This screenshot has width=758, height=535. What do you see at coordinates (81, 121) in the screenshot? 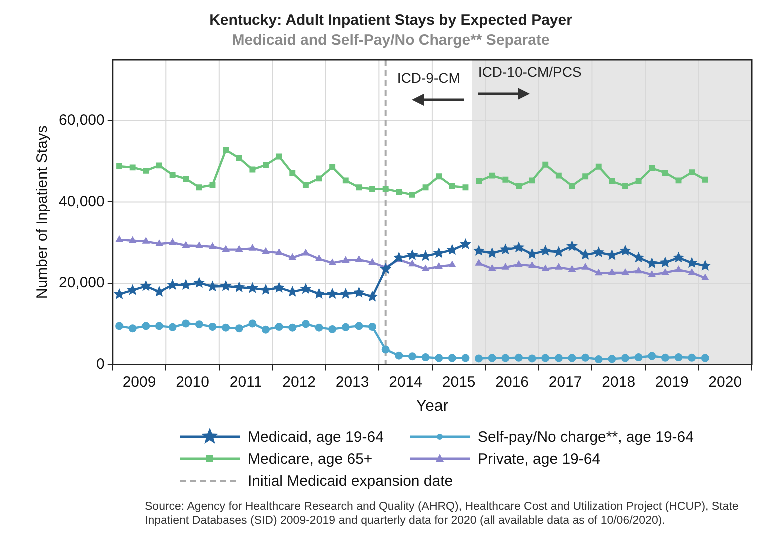
I see `y-tick-label: 60,000` at bounding box center [81, 121].